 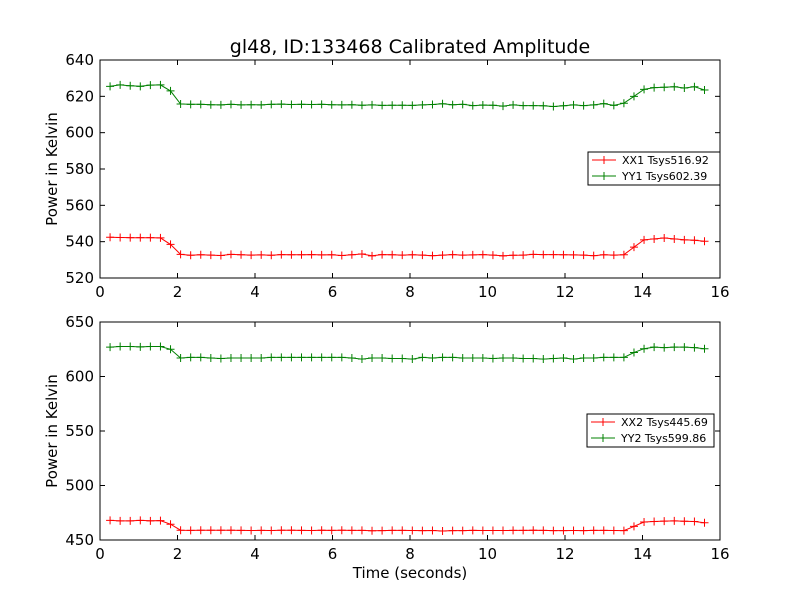 I want to click on y-tick-label: 620, so click(x=79, y=96).